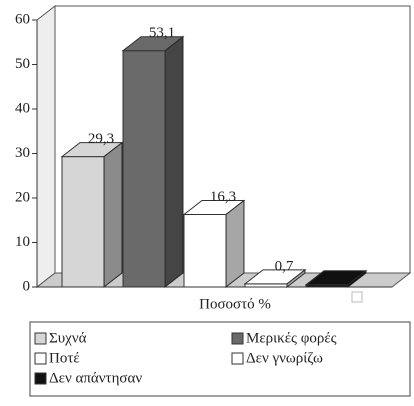 Image resolution: width=414 pixels, height=406 pixels. Describe the element at coordinates (22, 64) in the screenshot. I see `y-tick-label: 50` at that location.